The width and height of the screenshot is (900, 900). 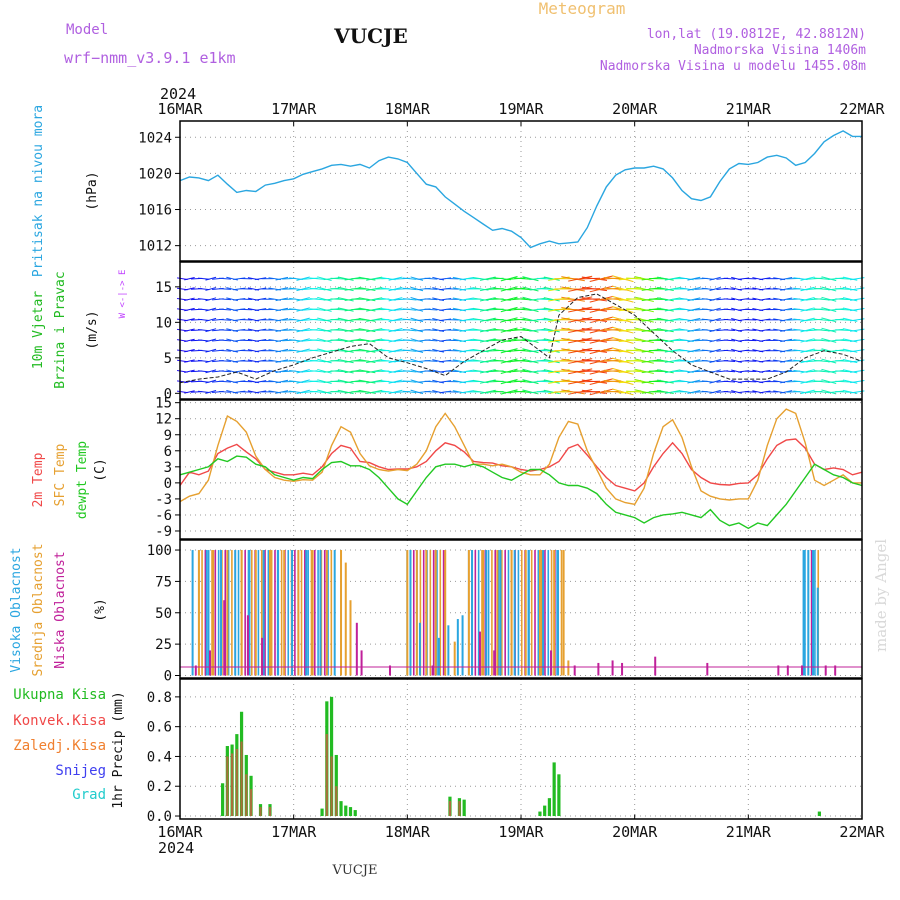 I want to click on product-title: Meteogram, so click(x=582, y=9).